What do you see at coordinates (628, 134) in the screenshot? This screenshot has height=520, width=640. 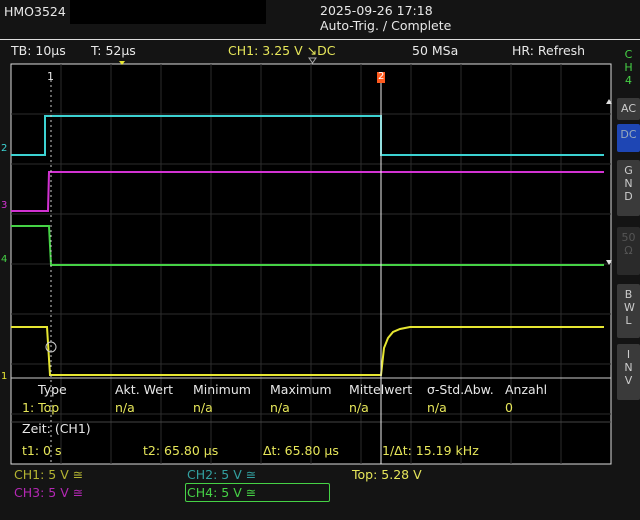 I see `button-label: DC` at bounding box center [628, 134].